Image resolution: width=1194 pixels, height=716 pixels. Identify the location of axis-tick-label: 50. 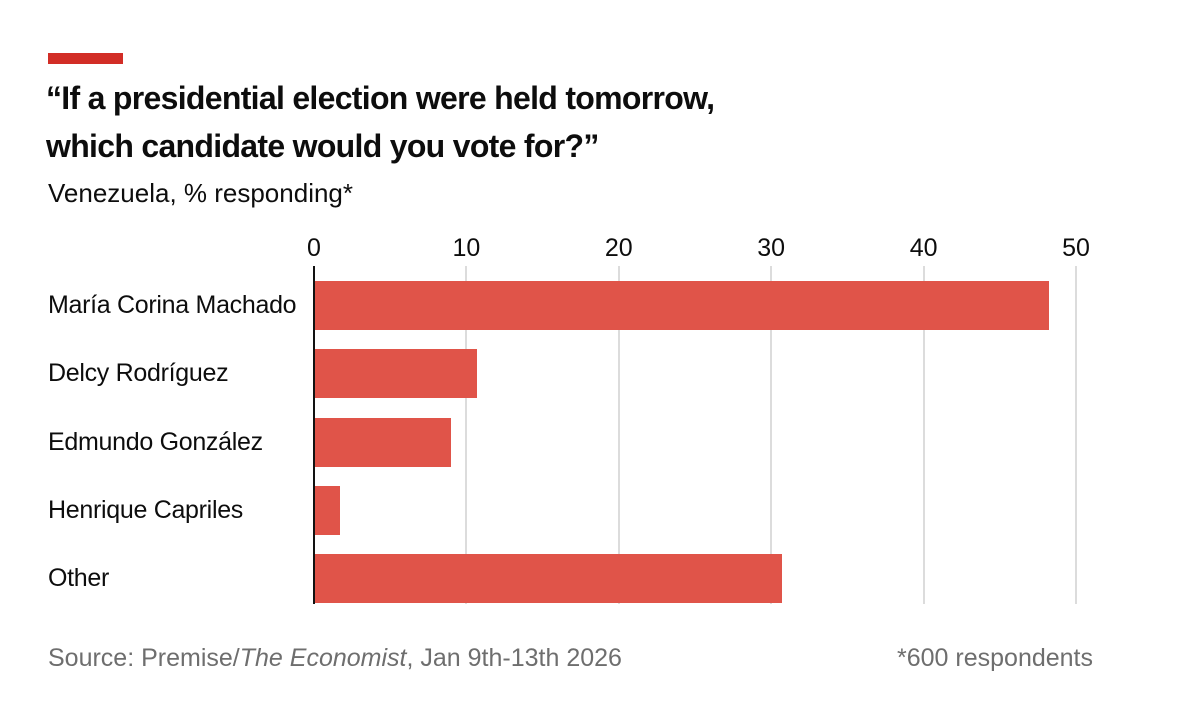
(1076, 248).